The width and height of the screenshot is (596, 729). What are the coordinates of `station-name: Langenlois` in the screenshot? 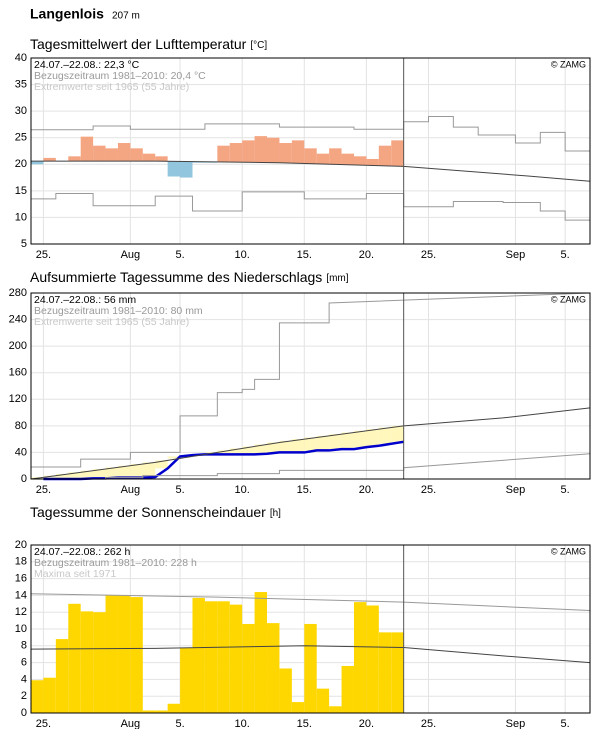 It's located at (67, 14).